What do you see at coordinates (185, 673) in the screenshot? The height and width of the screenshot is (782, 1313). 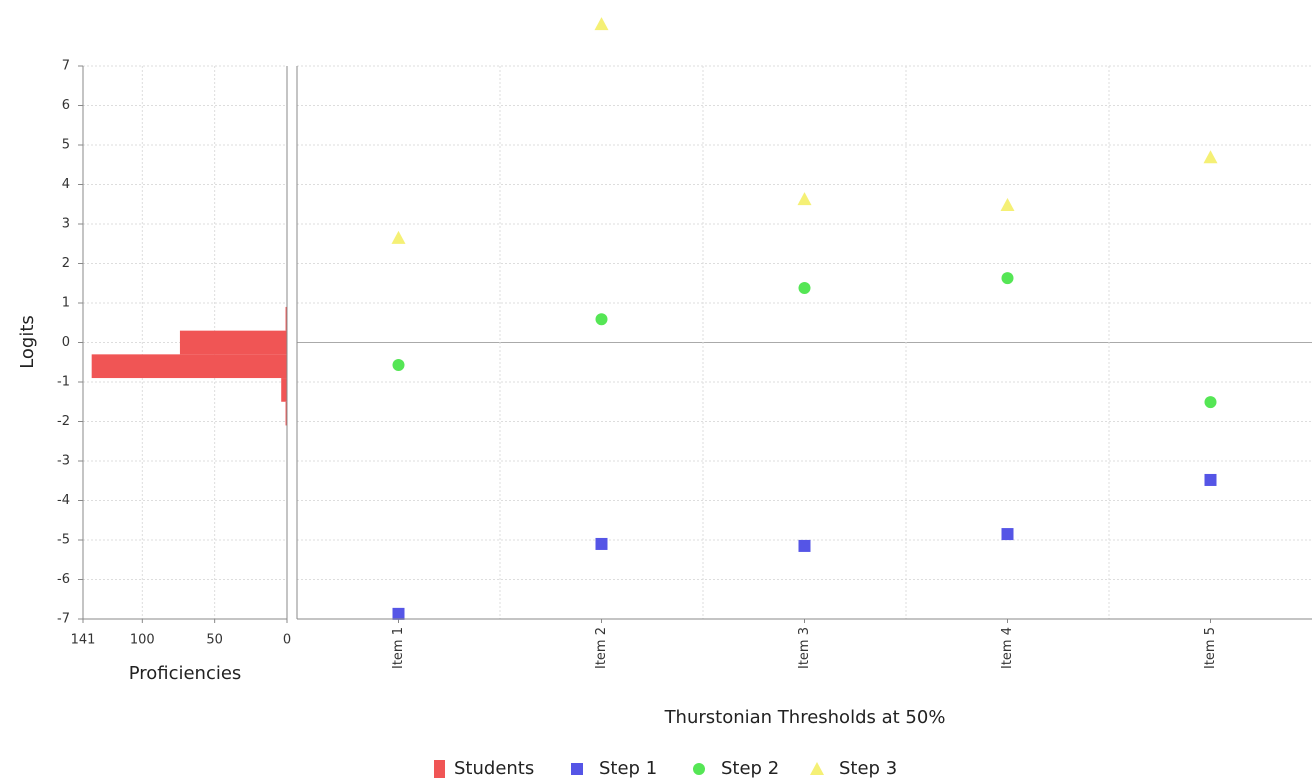 I see `x-axis-label: Proficiencies` at bounding box center [185, 673].